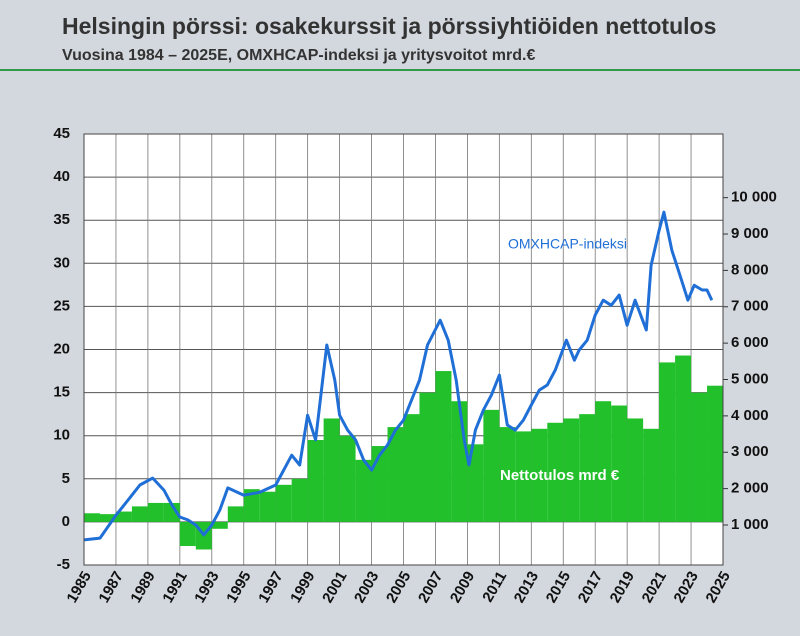 Image resolution: width=800 pixels, height=636 pixels. What do you see at coordinates (750, 378) in the screenshot?
I see `y2-tick-label: 5 000` at bounding box center [750, 378].